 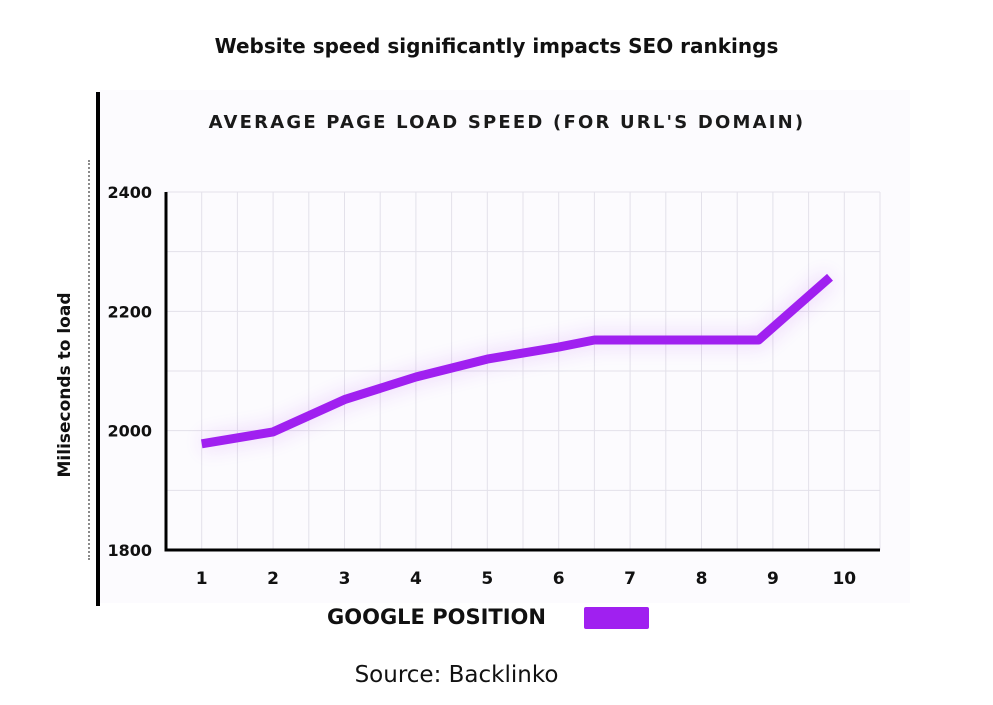 What do you see at coordinates (616, 618) in the screenshot?
I see `legend-swatch` at bounding box center [616, 618].